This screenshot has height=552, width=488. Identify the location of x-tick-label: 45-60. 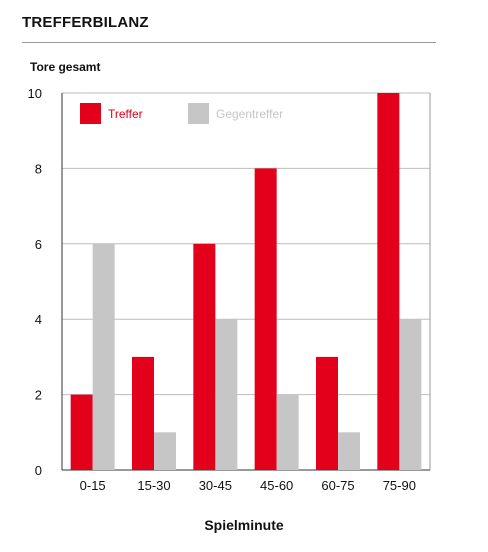
(276, 485).